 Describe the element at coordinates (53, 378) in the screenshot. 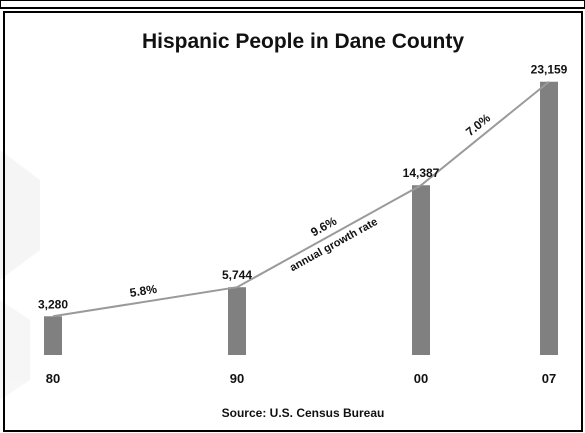

I see `x-tick-label-80: 80` at that location.